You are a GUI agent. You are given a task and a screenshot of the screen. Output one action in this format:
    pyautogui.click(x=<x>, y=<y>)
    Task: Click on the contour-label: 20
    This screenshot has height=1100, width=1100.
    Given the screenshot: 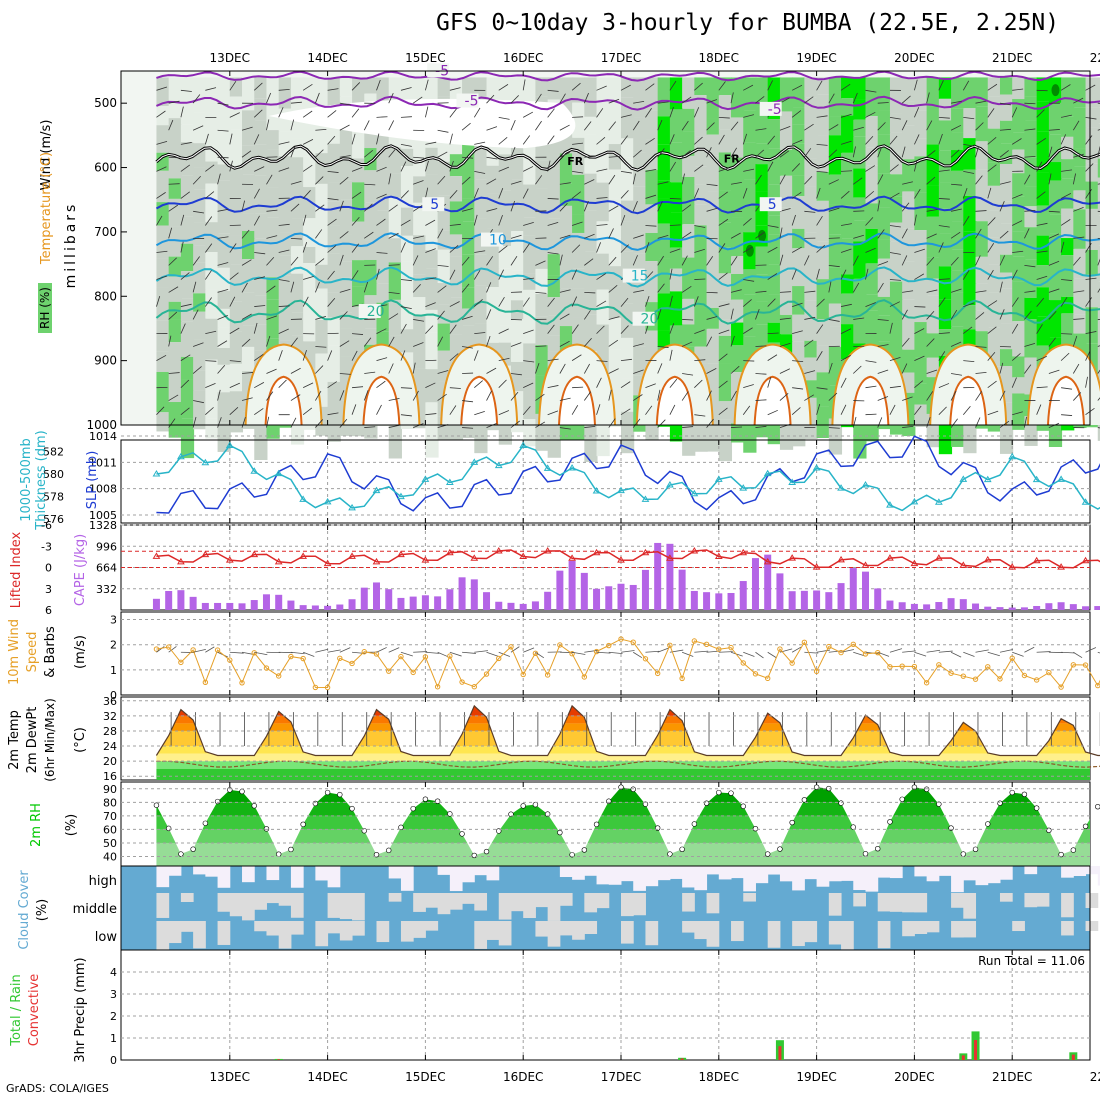 What is the action you would take?
    pyautogui.click(x=650, y=320)
    